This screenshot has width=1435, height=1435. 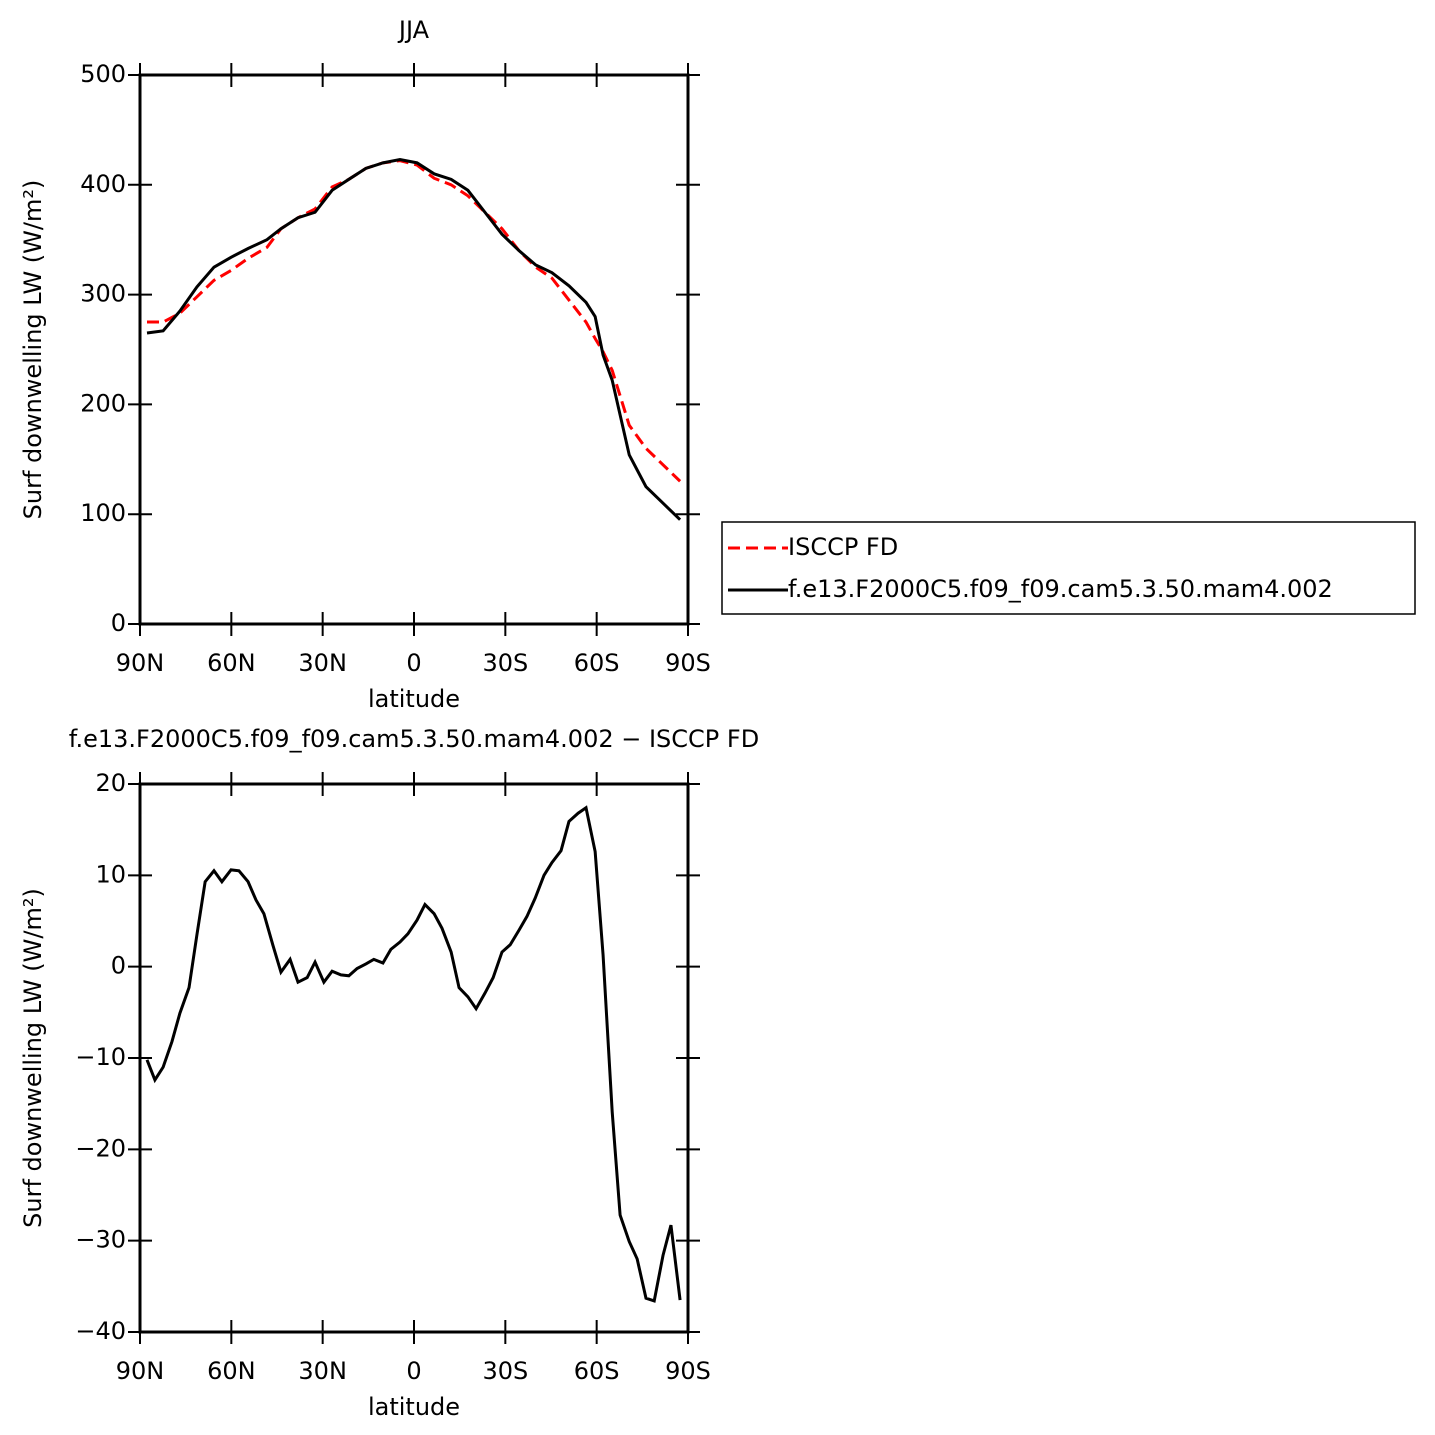 What do you see at coordinates (103, 403) in the screenshot?
I see `y-tick-label: 200` at bounding box center [103, 403].